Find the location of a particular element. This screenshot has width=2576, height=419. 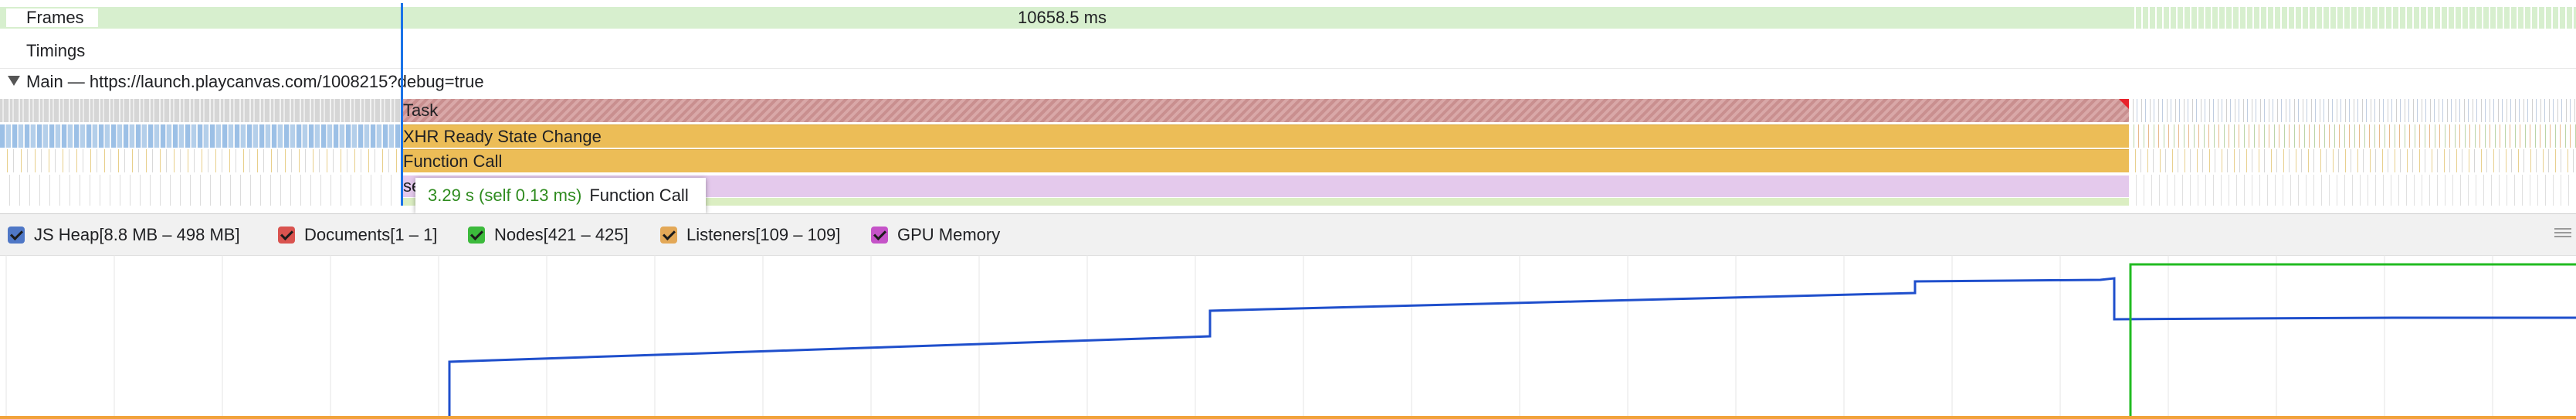

counter-nodes: Nodes[421 – 425] is located at coordinates (548, 235).